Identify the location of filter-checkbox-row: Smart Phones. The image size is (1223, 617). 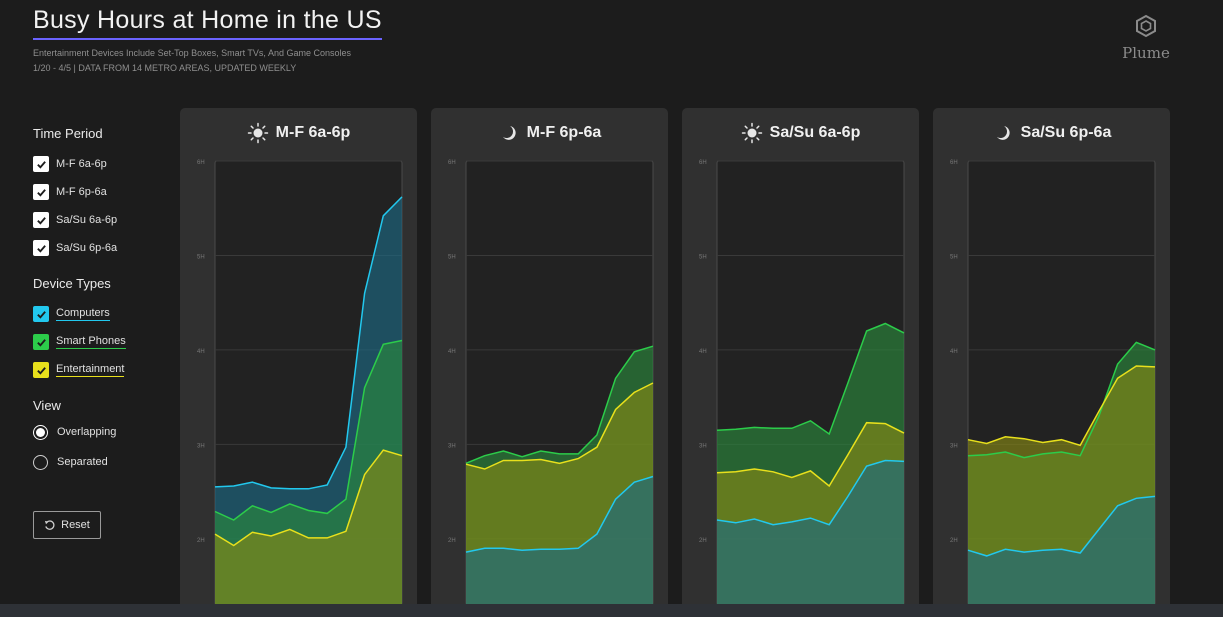
(98, 342).